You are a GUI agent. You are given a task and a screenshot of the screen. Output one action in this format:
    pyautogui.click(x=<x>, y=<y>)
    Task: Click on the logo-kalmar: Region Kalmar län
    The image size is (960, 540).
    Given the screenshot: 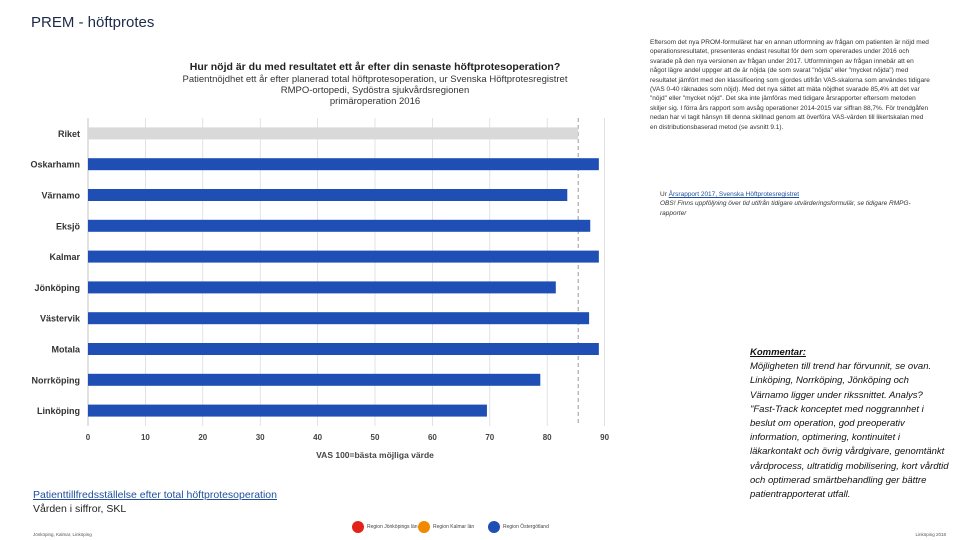 What is the action you would take?
    pyautogui.click(x=446, y=527)
    